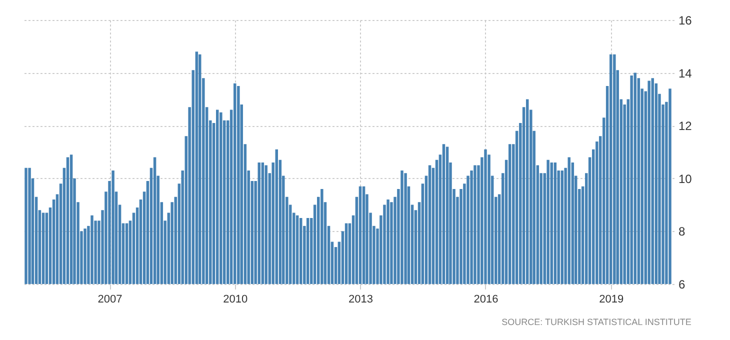 The image size is (730, 340). Describe the element at coordinates (110, 300) in the screenshot. I see `x-tick-label: 2007` at that location.